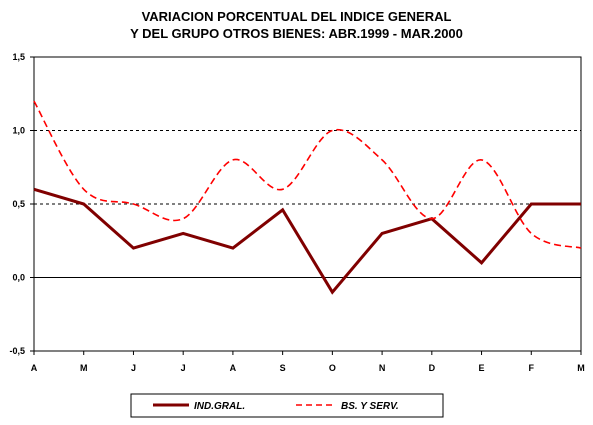 The width and height of the screenshot is (593, 425). I want to click on y-tick-label: -0,5, so click(17, 351).